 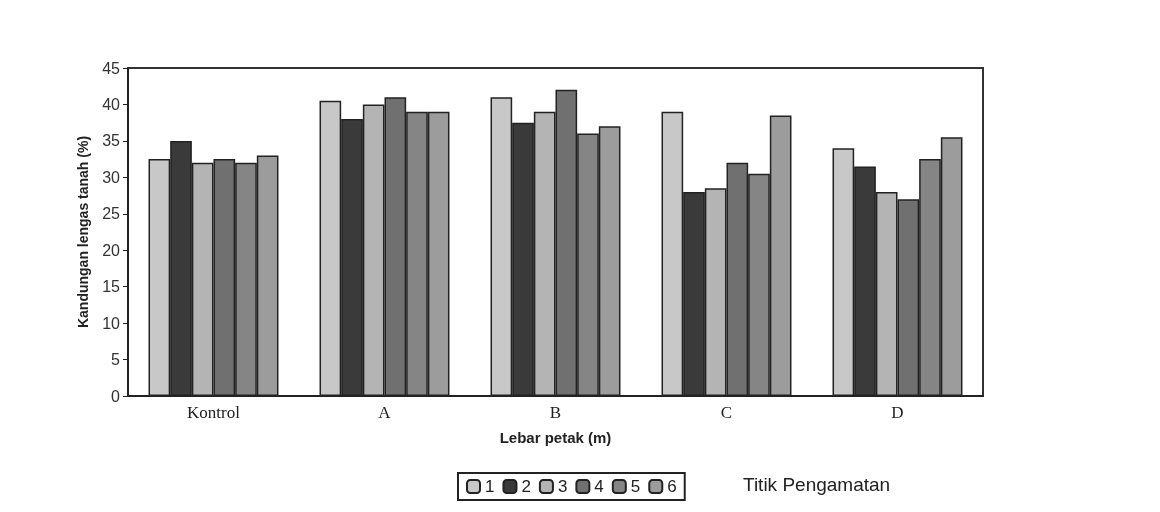 I want to click on x-tick-label: C, so click(x=726, y=412).